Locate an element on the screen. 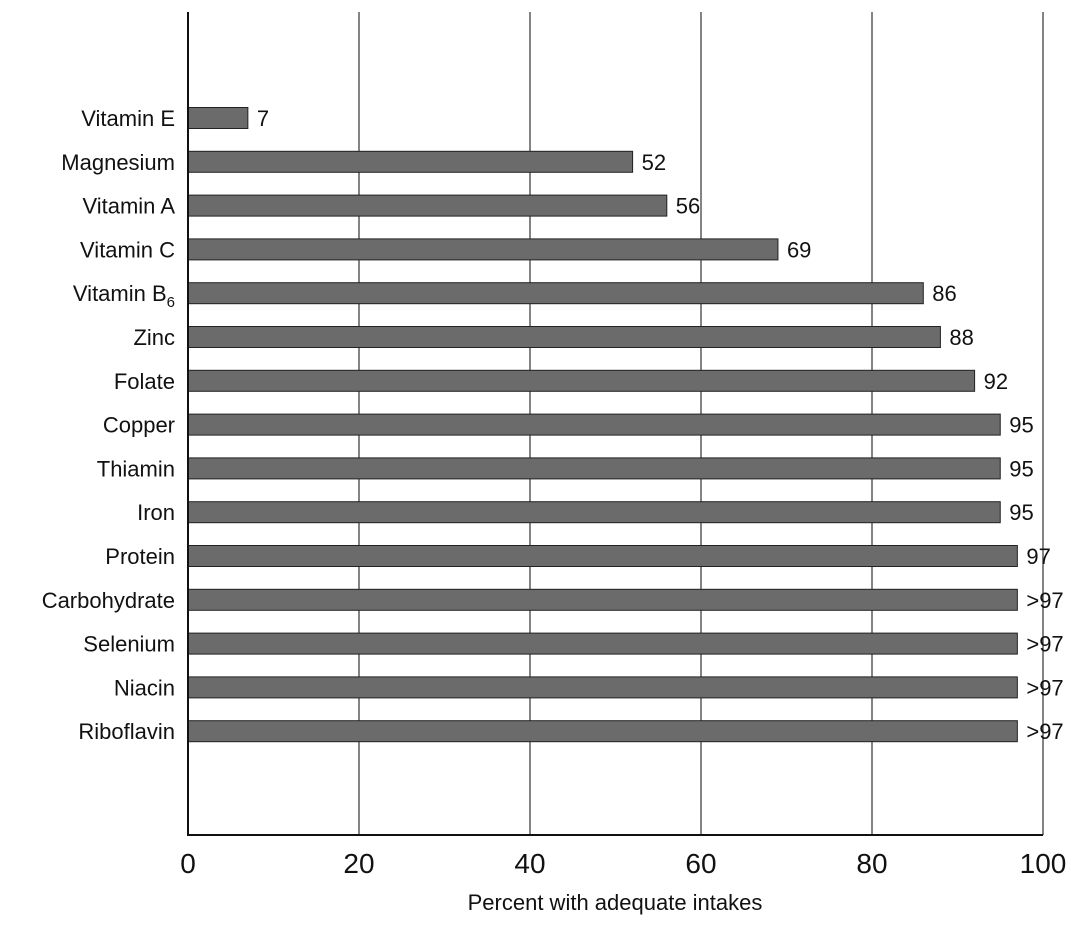 This screenshot has width=1076, height=928. category-label: Iron is located at coordinates (156, 512).